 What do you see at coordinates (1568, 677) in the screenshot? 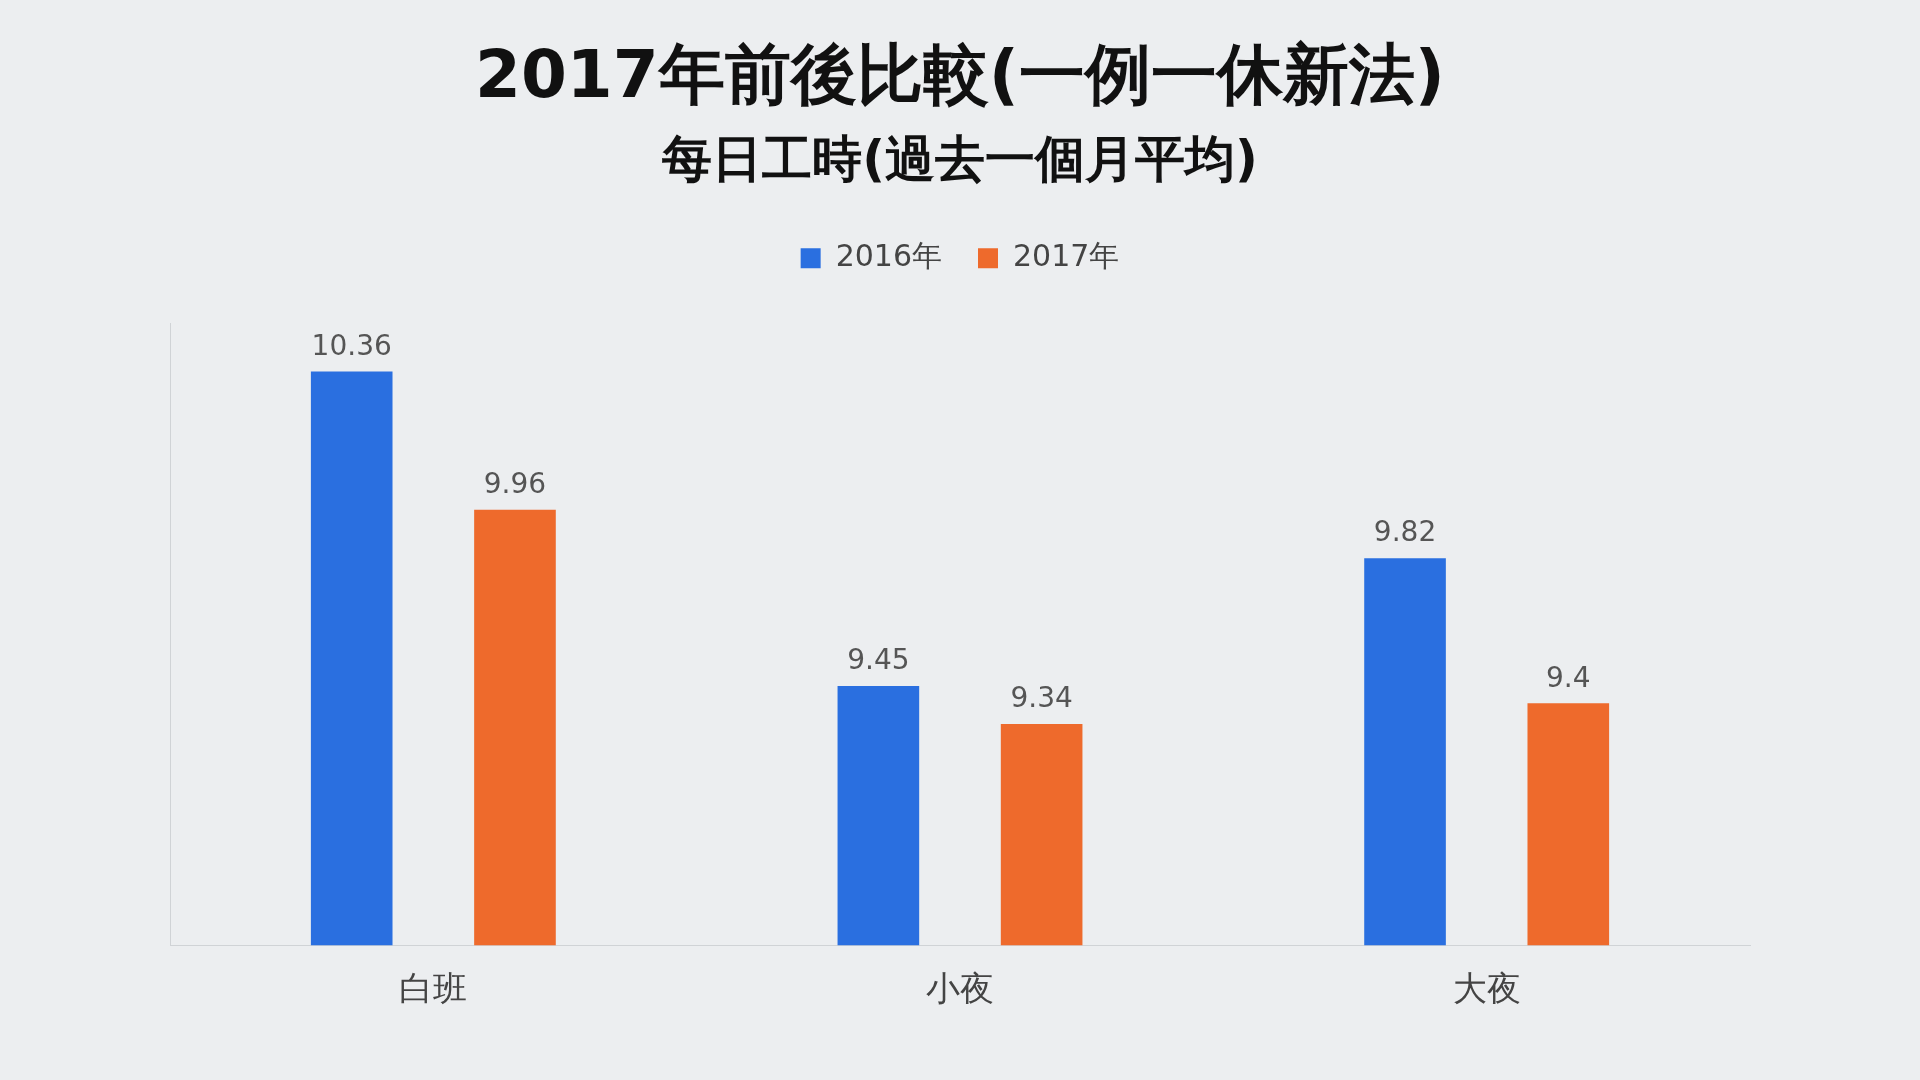
I see `data-label: 9.4` at bounding box center [1568, 677].